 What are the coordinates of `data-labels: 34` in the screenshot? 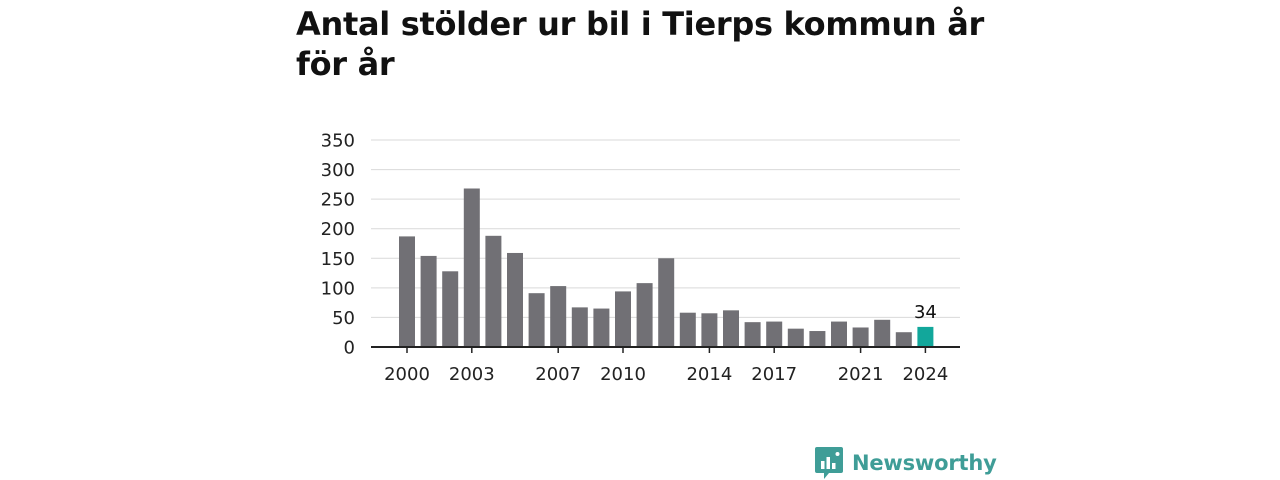 It's located at (925, 312).